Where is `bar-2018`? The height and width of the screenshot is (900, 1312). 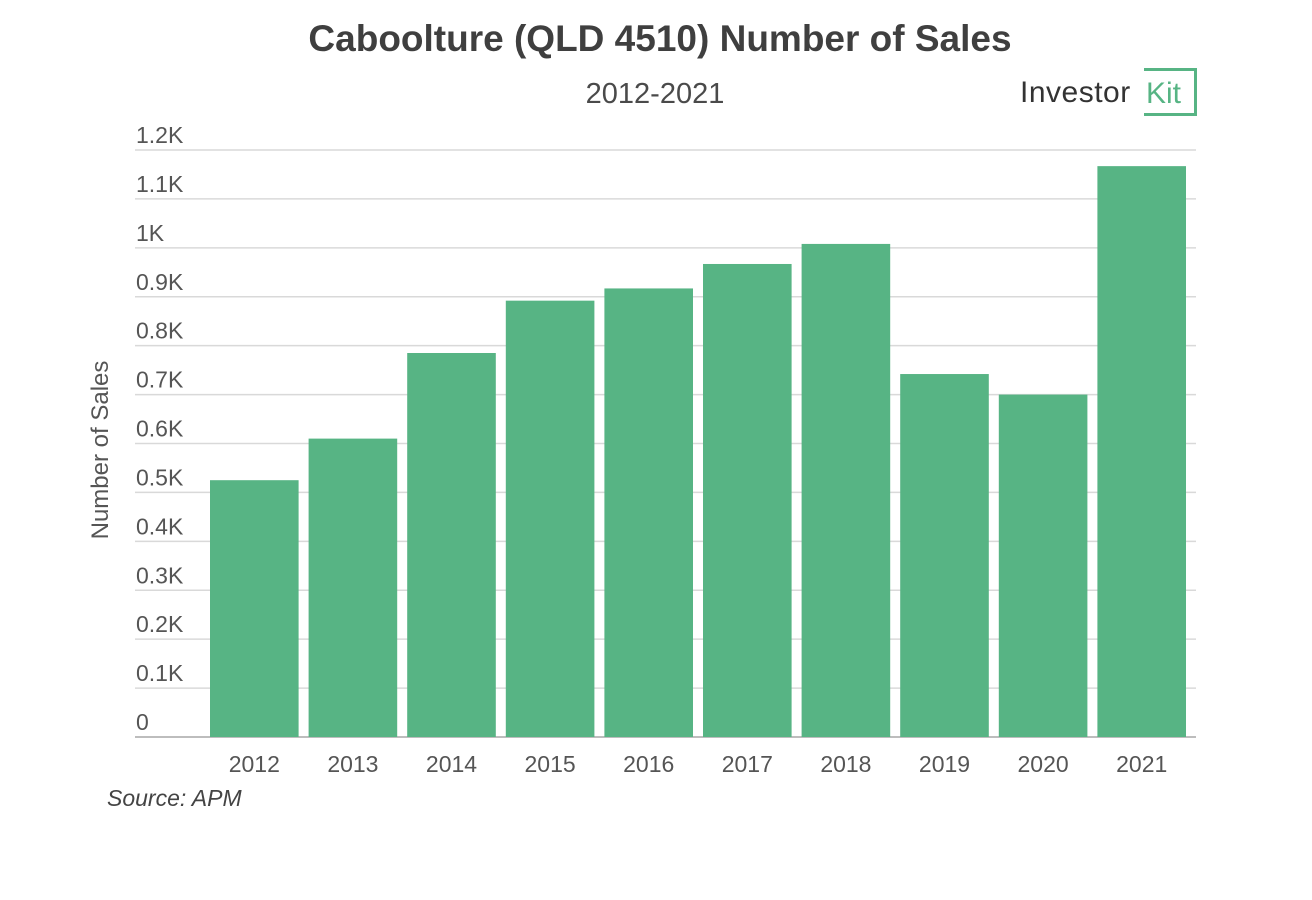 bar-2018 is located at coordinates (846, 490).